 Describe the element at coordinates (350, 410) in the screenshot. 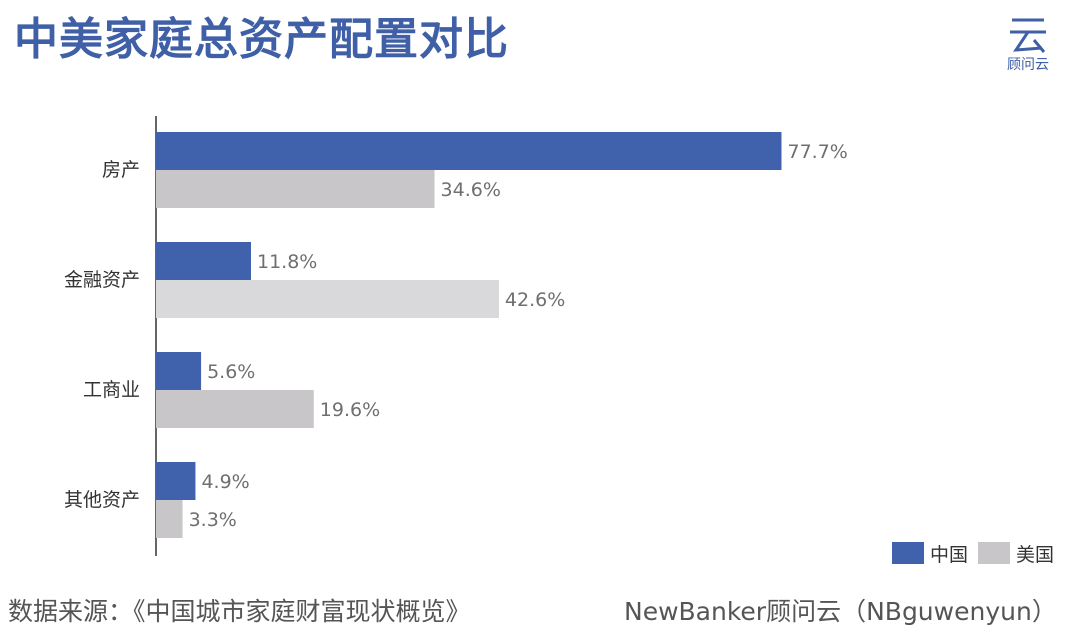

I see `data-label: 19.6%` at that location.